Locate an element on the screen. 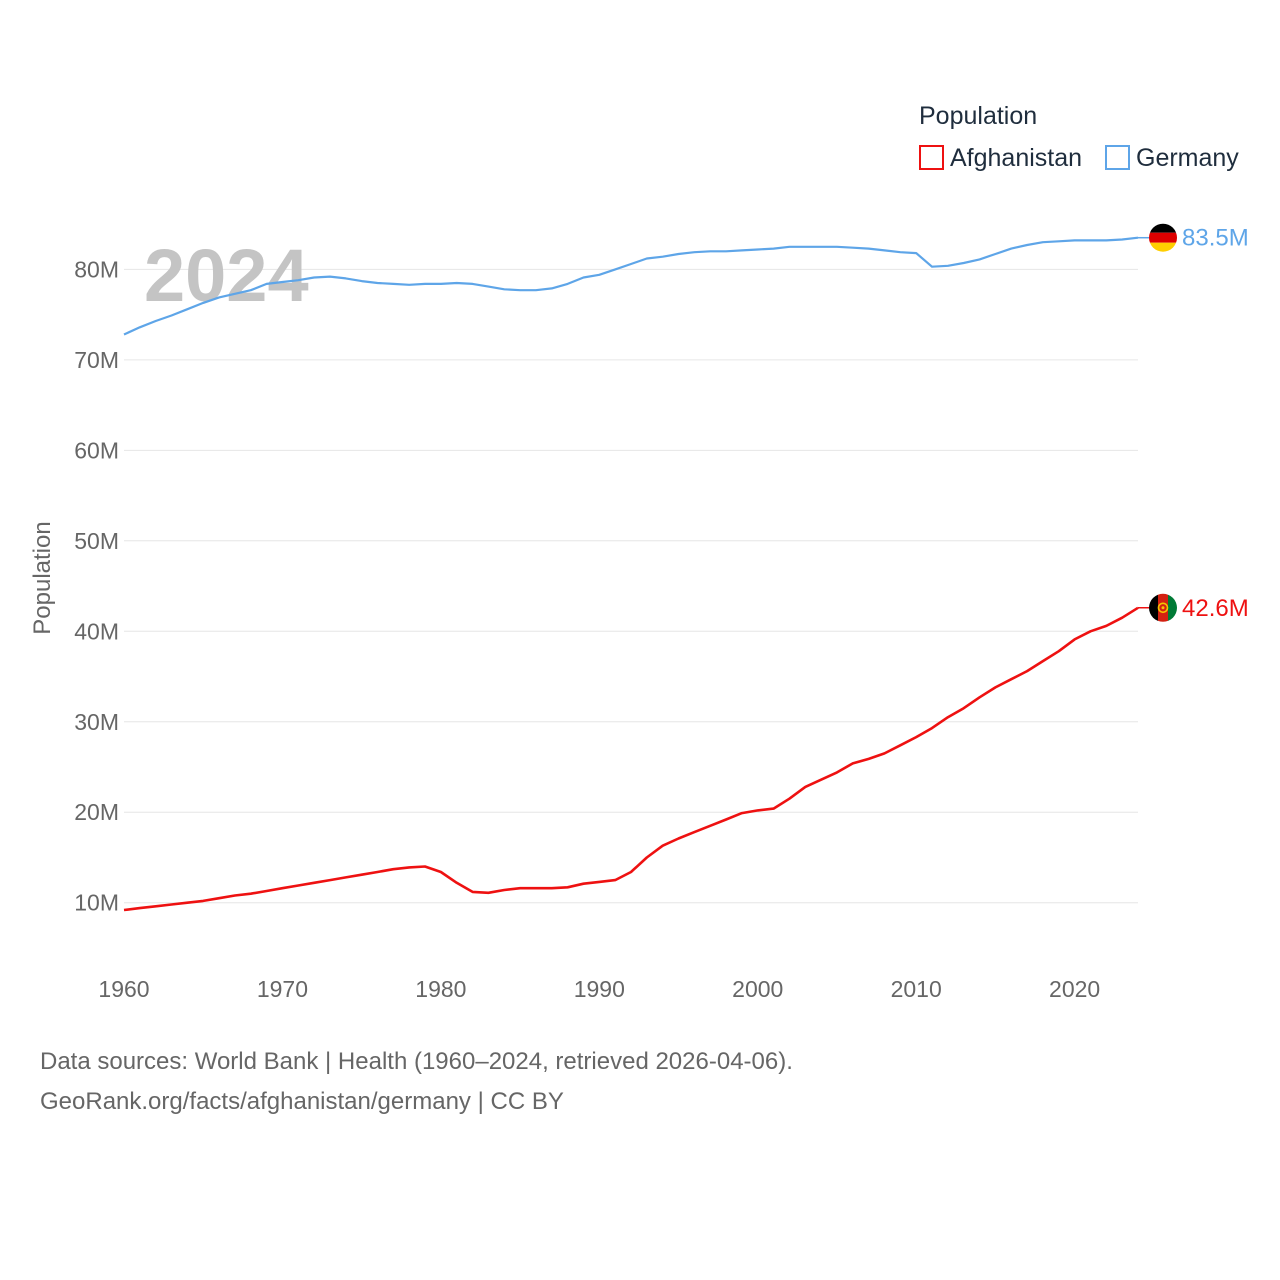  x-axis-tick-labels: 1960 1970 1980 1990 2000 2010 2020 is located at coordinates (599, 989).